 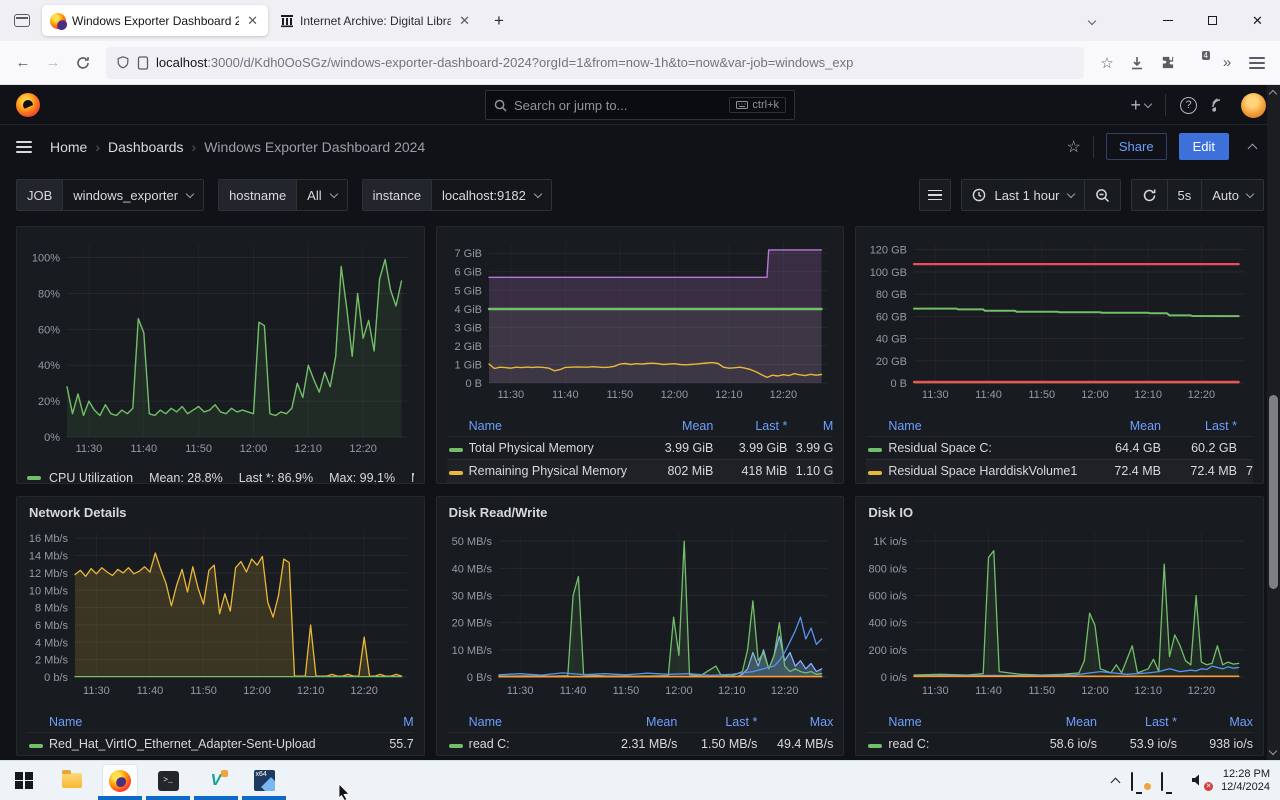 What do you see at coordinates (548, 471) in the screenshot?
I see `legend-series-name: Remaining Physical Memory` at bounding box center [548, 471].